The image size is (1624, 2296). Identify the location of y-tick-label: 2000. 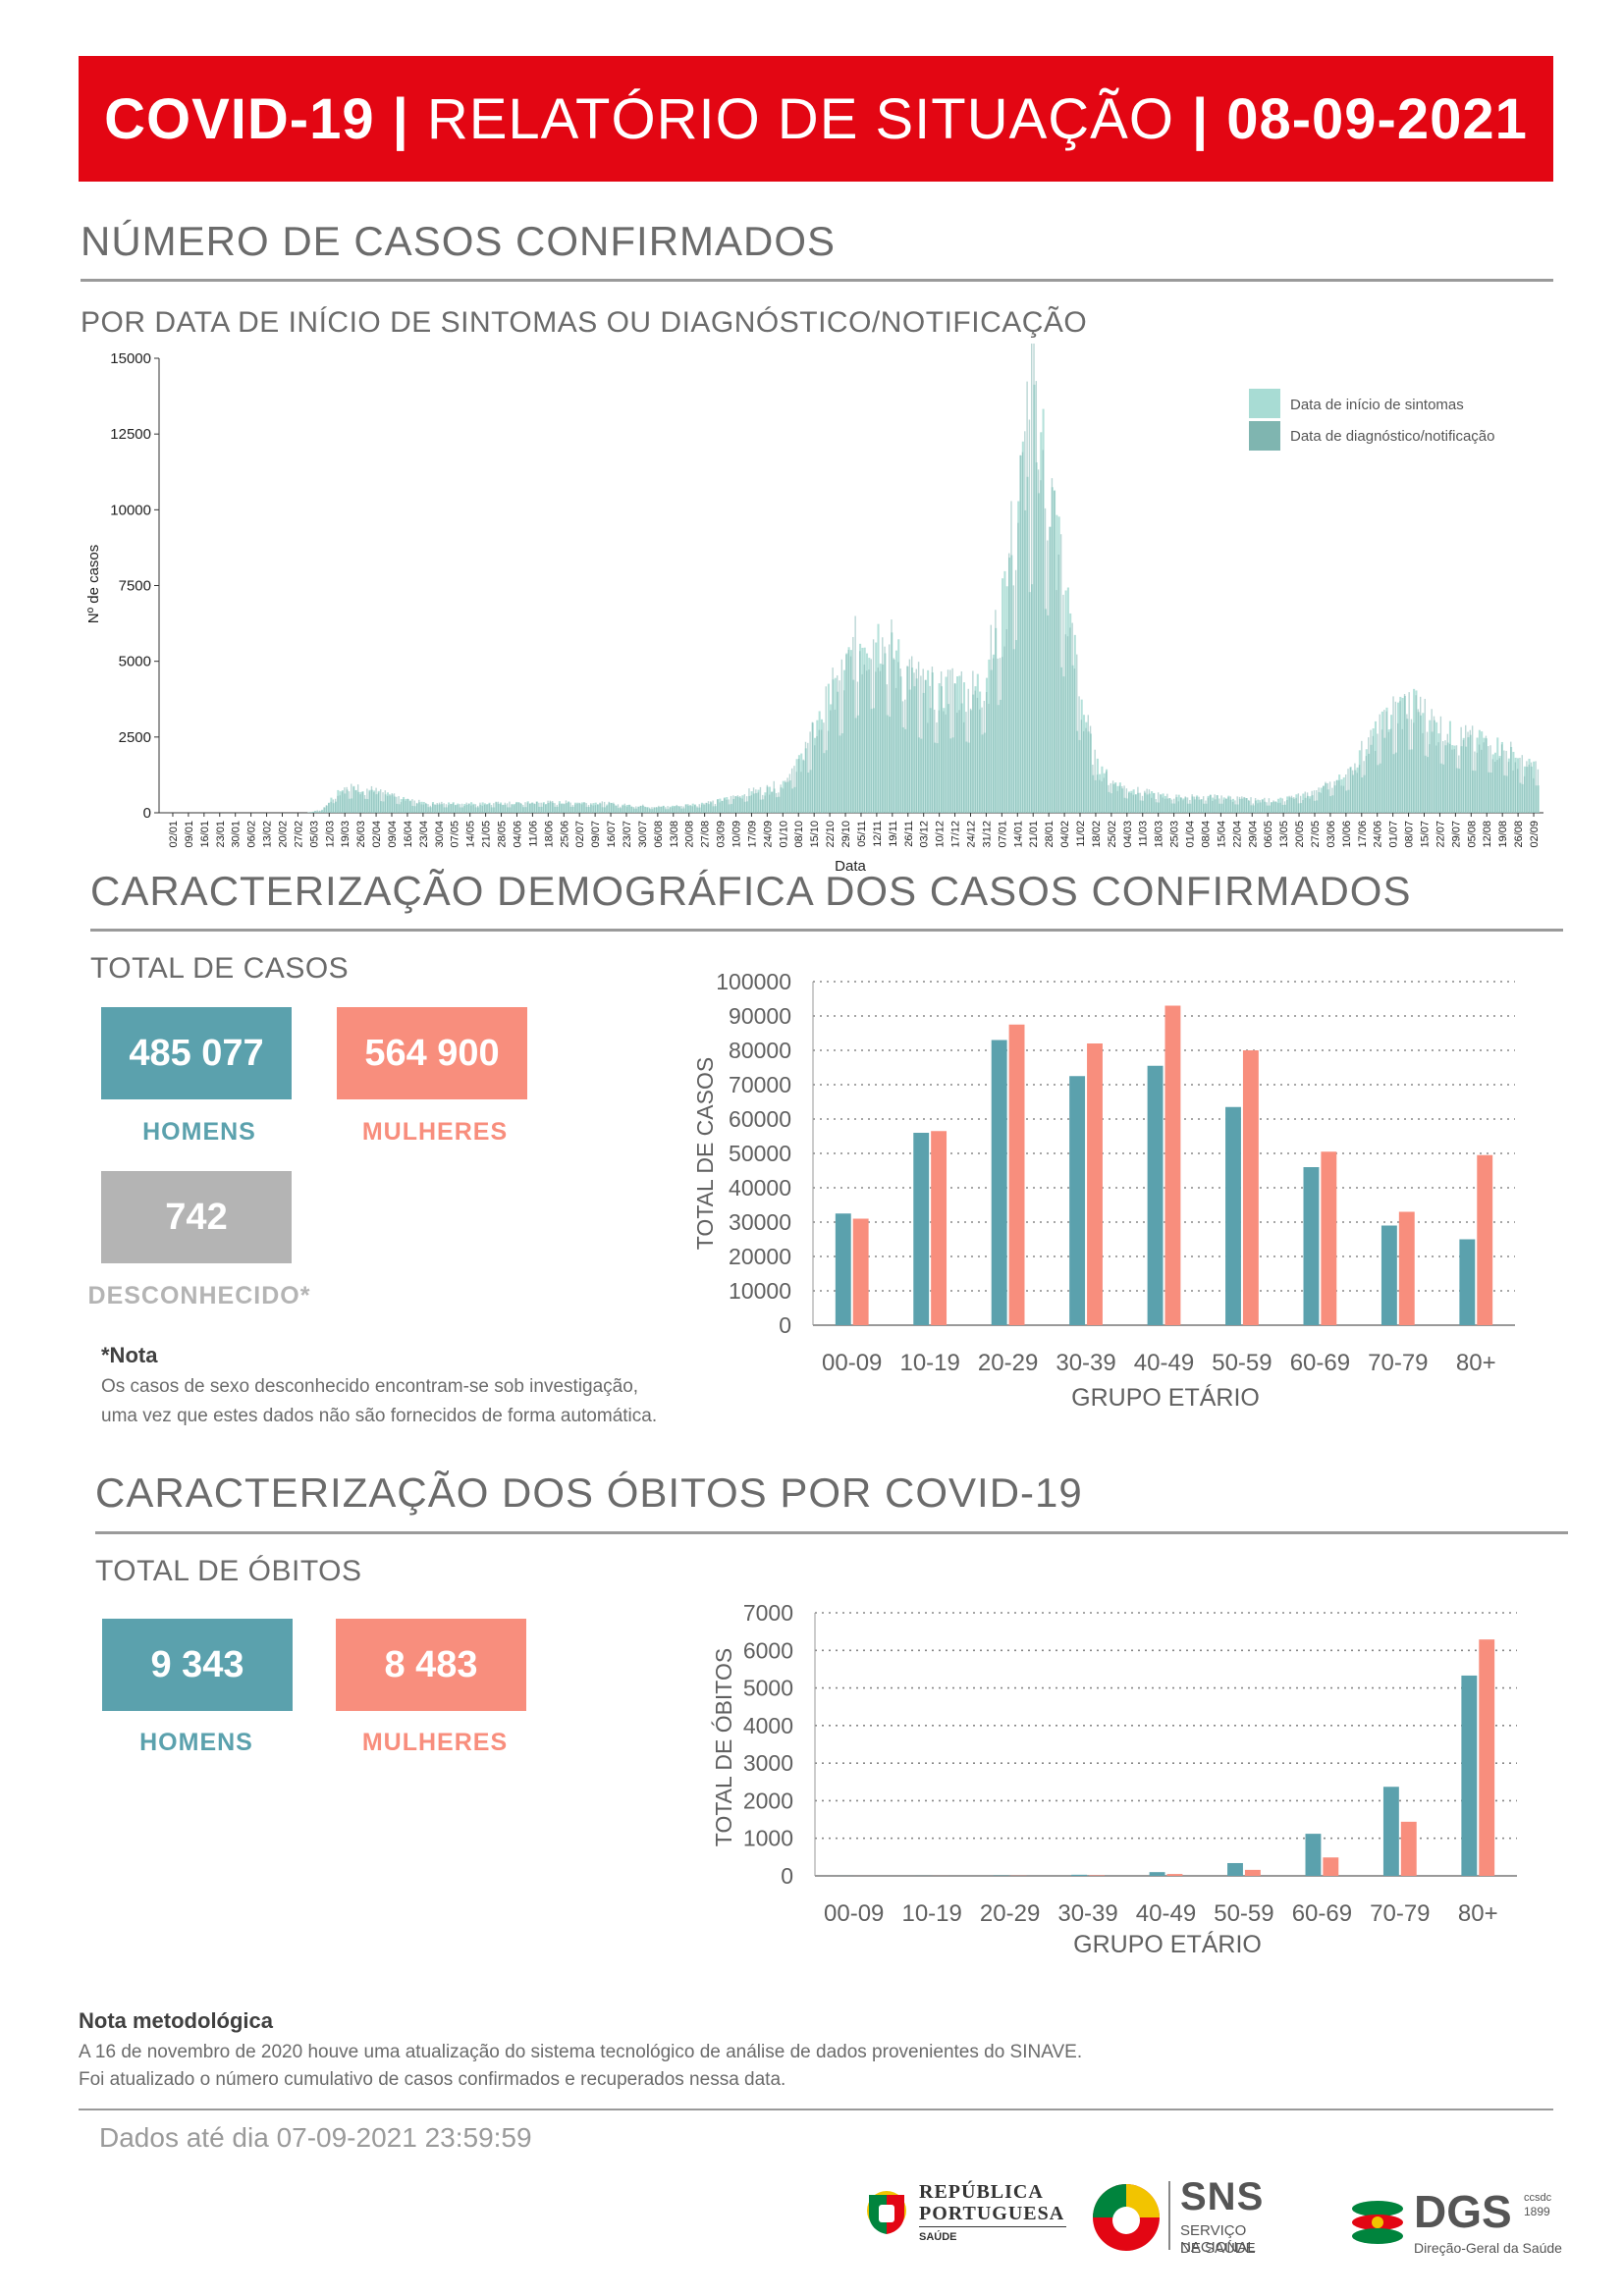
(768, 1801).